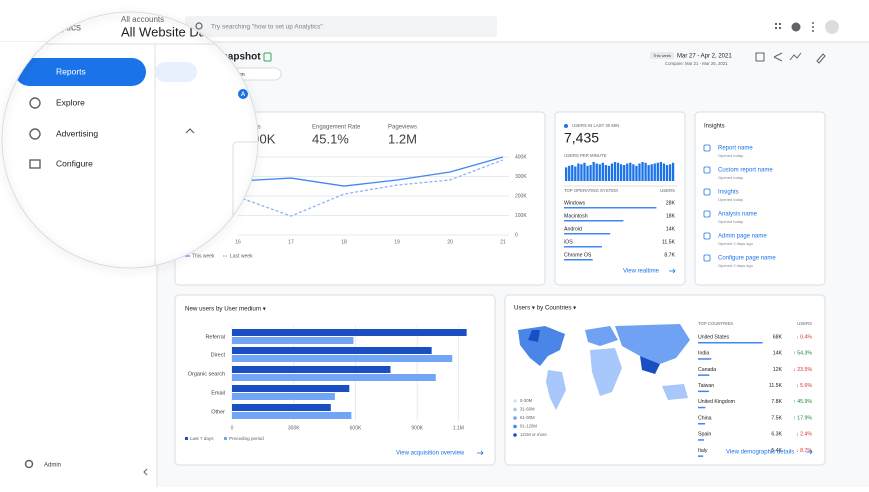  I want to click on account: All accounts, so click(142, 19).